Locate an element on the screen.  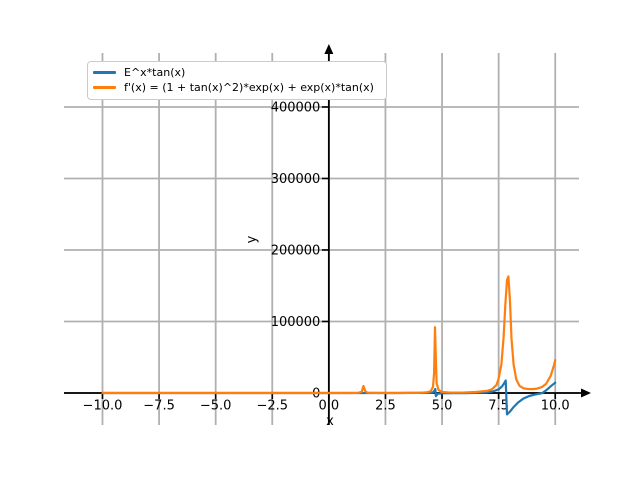
legend-label-fx: E^x*tan(x) is located at coordinates (155, 72).